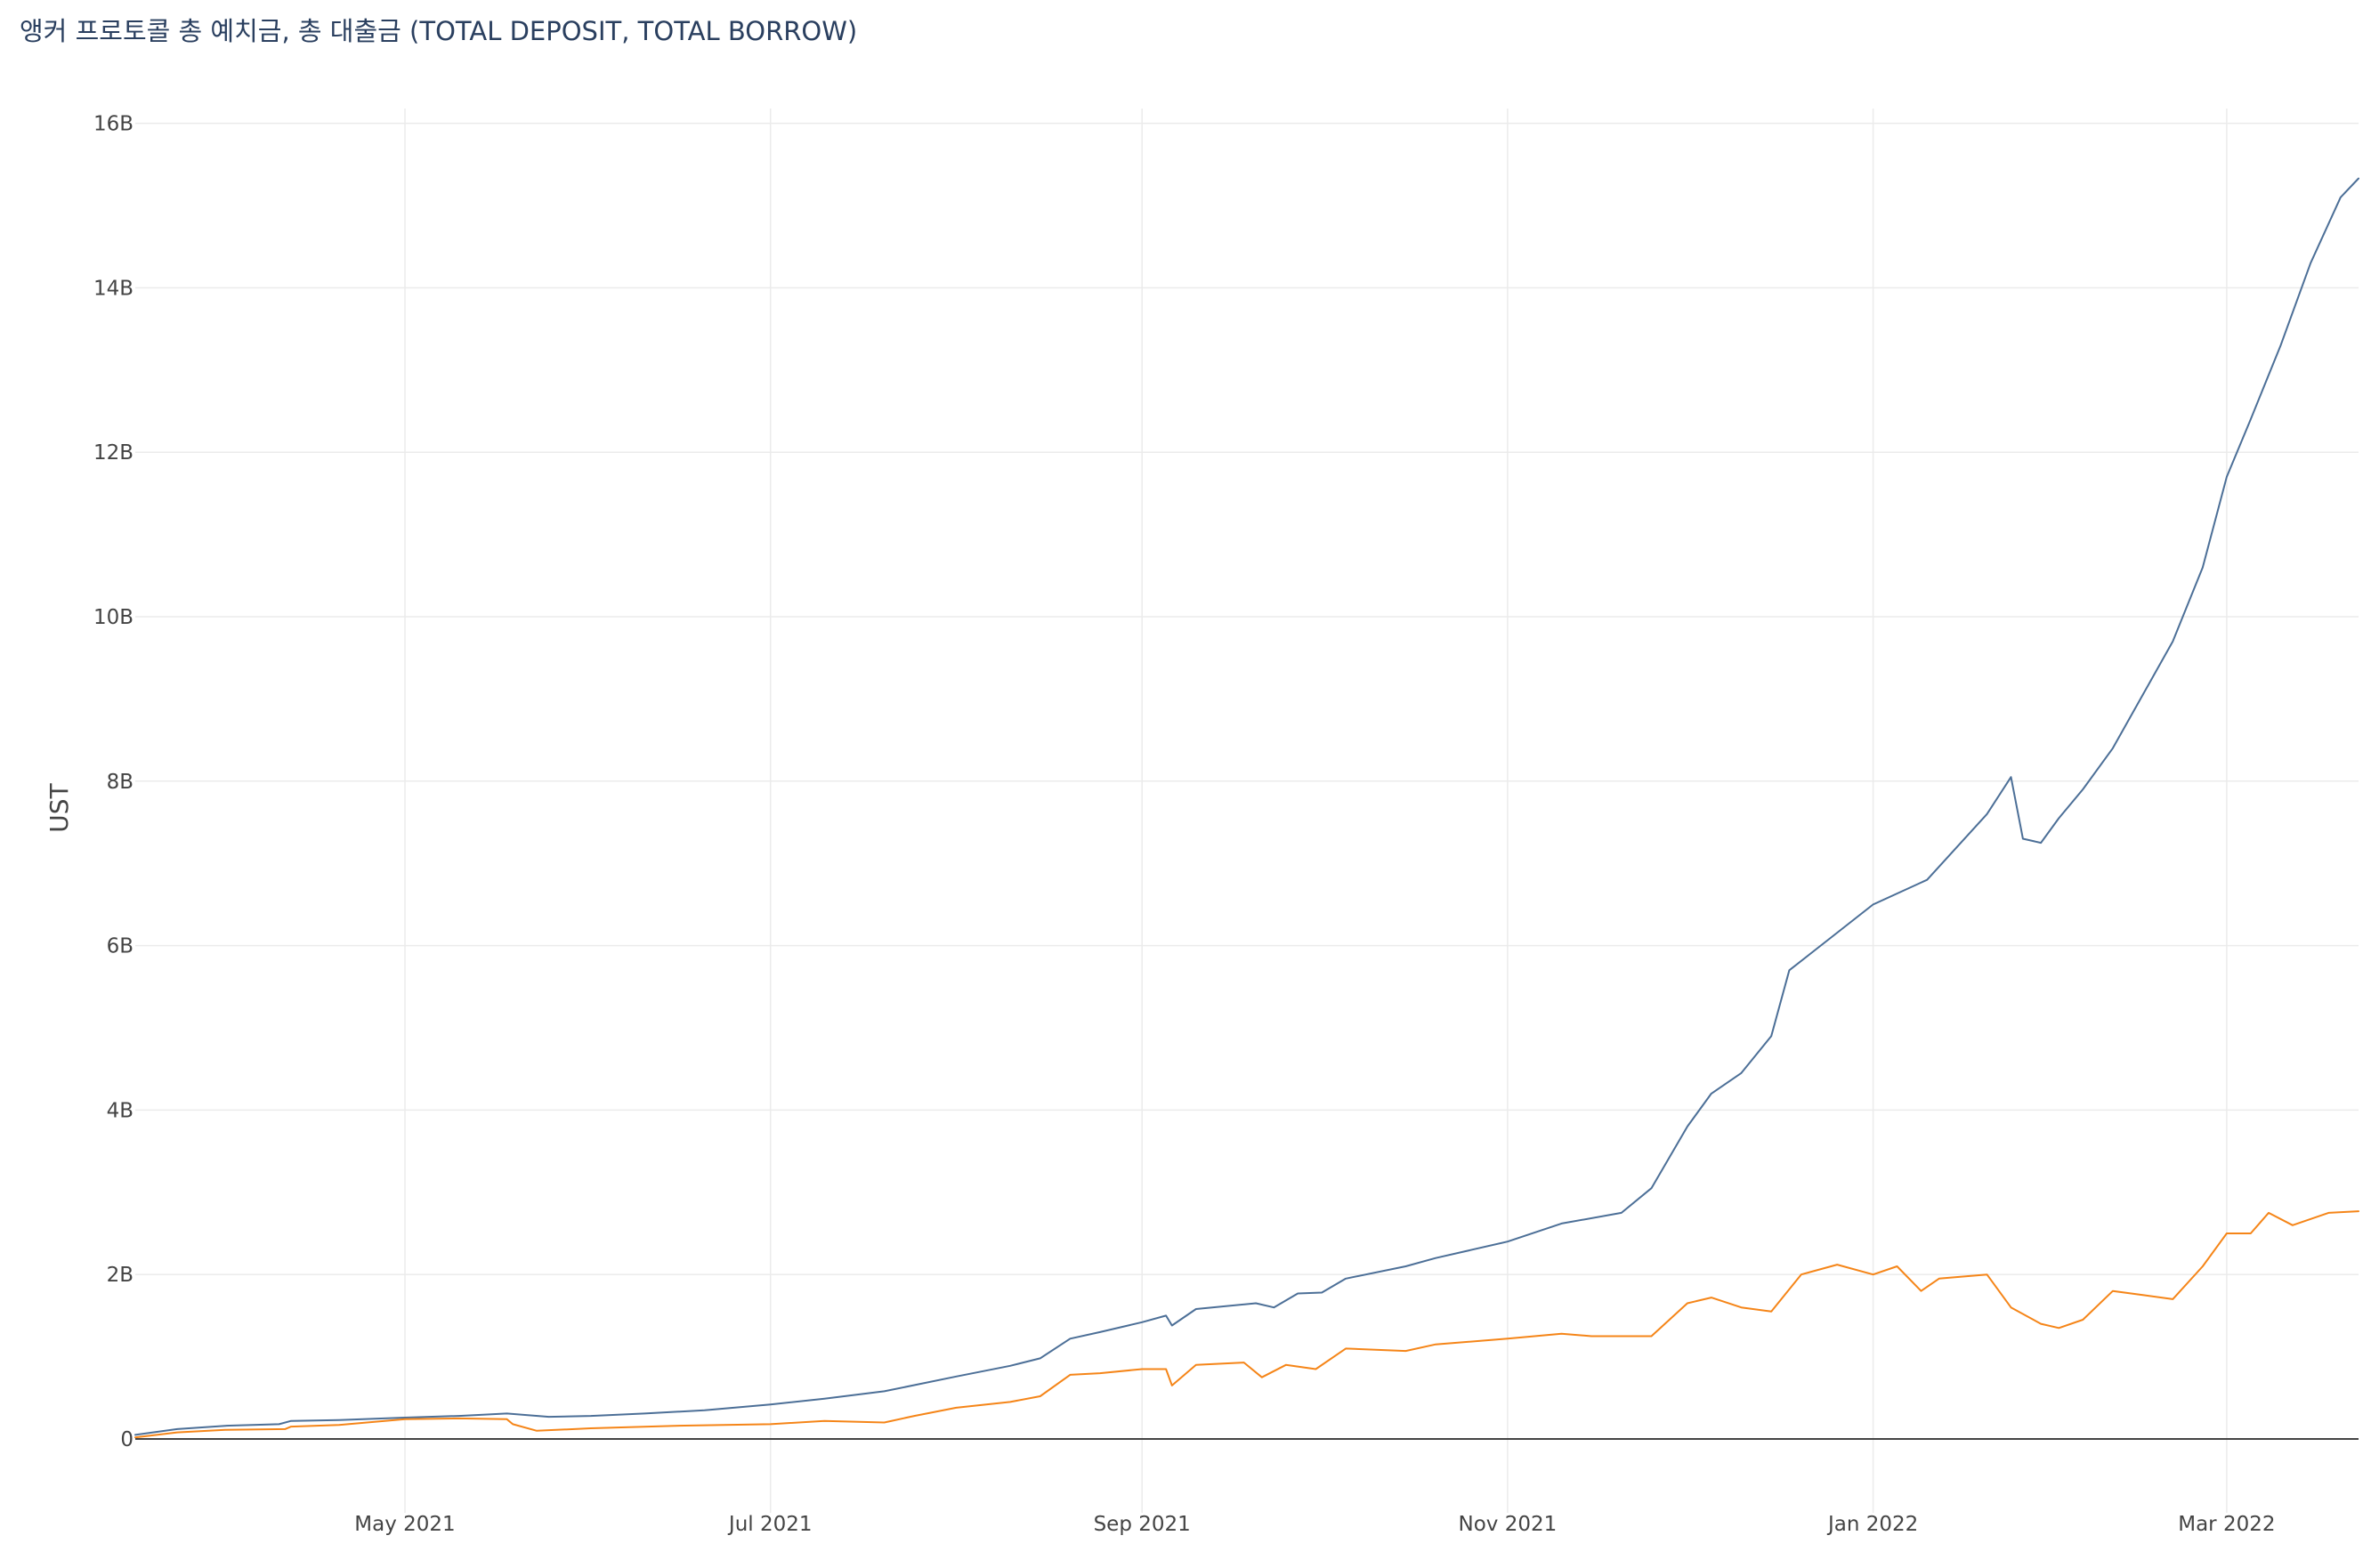 The image size is (2371, 1568). Describe the element at coordinates (1508, 1524) in the screenshot. I see `x-tick-label: Nov 2021` at that location.